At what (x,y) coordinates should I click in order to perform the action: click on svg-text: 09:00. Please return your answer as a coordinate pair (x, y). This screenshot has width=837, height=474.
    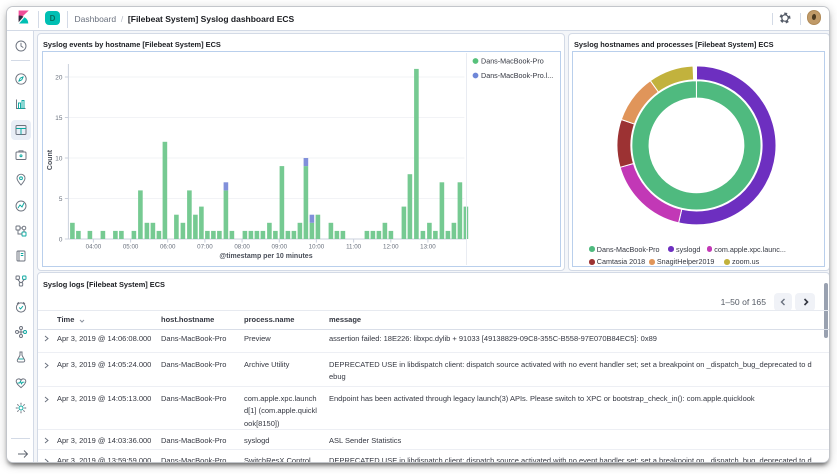
    Looking at the image, I should click on (279, 247).